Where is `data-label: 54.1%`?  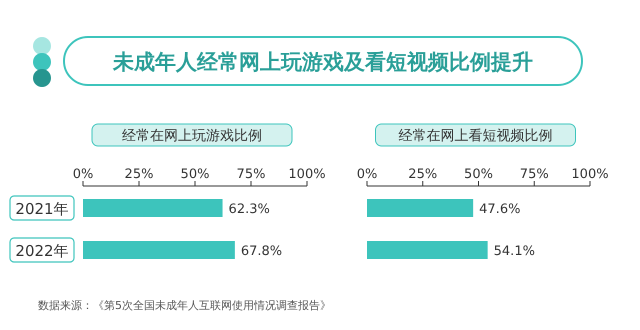
data-label: 54.1% is located at coordinates (514, 251).